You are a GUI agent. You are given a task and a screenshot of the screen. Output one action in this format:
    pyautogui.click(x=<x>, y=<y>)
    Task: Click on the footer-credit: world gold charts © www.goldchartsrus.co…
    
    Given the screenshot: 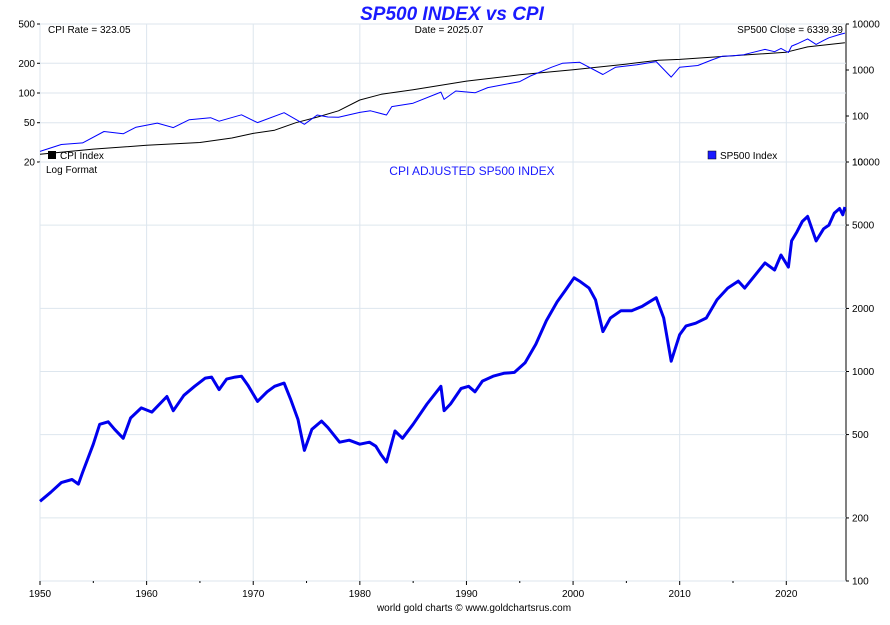 What is the action you would take?
    pyautogui.click(x=473, y=608)
    